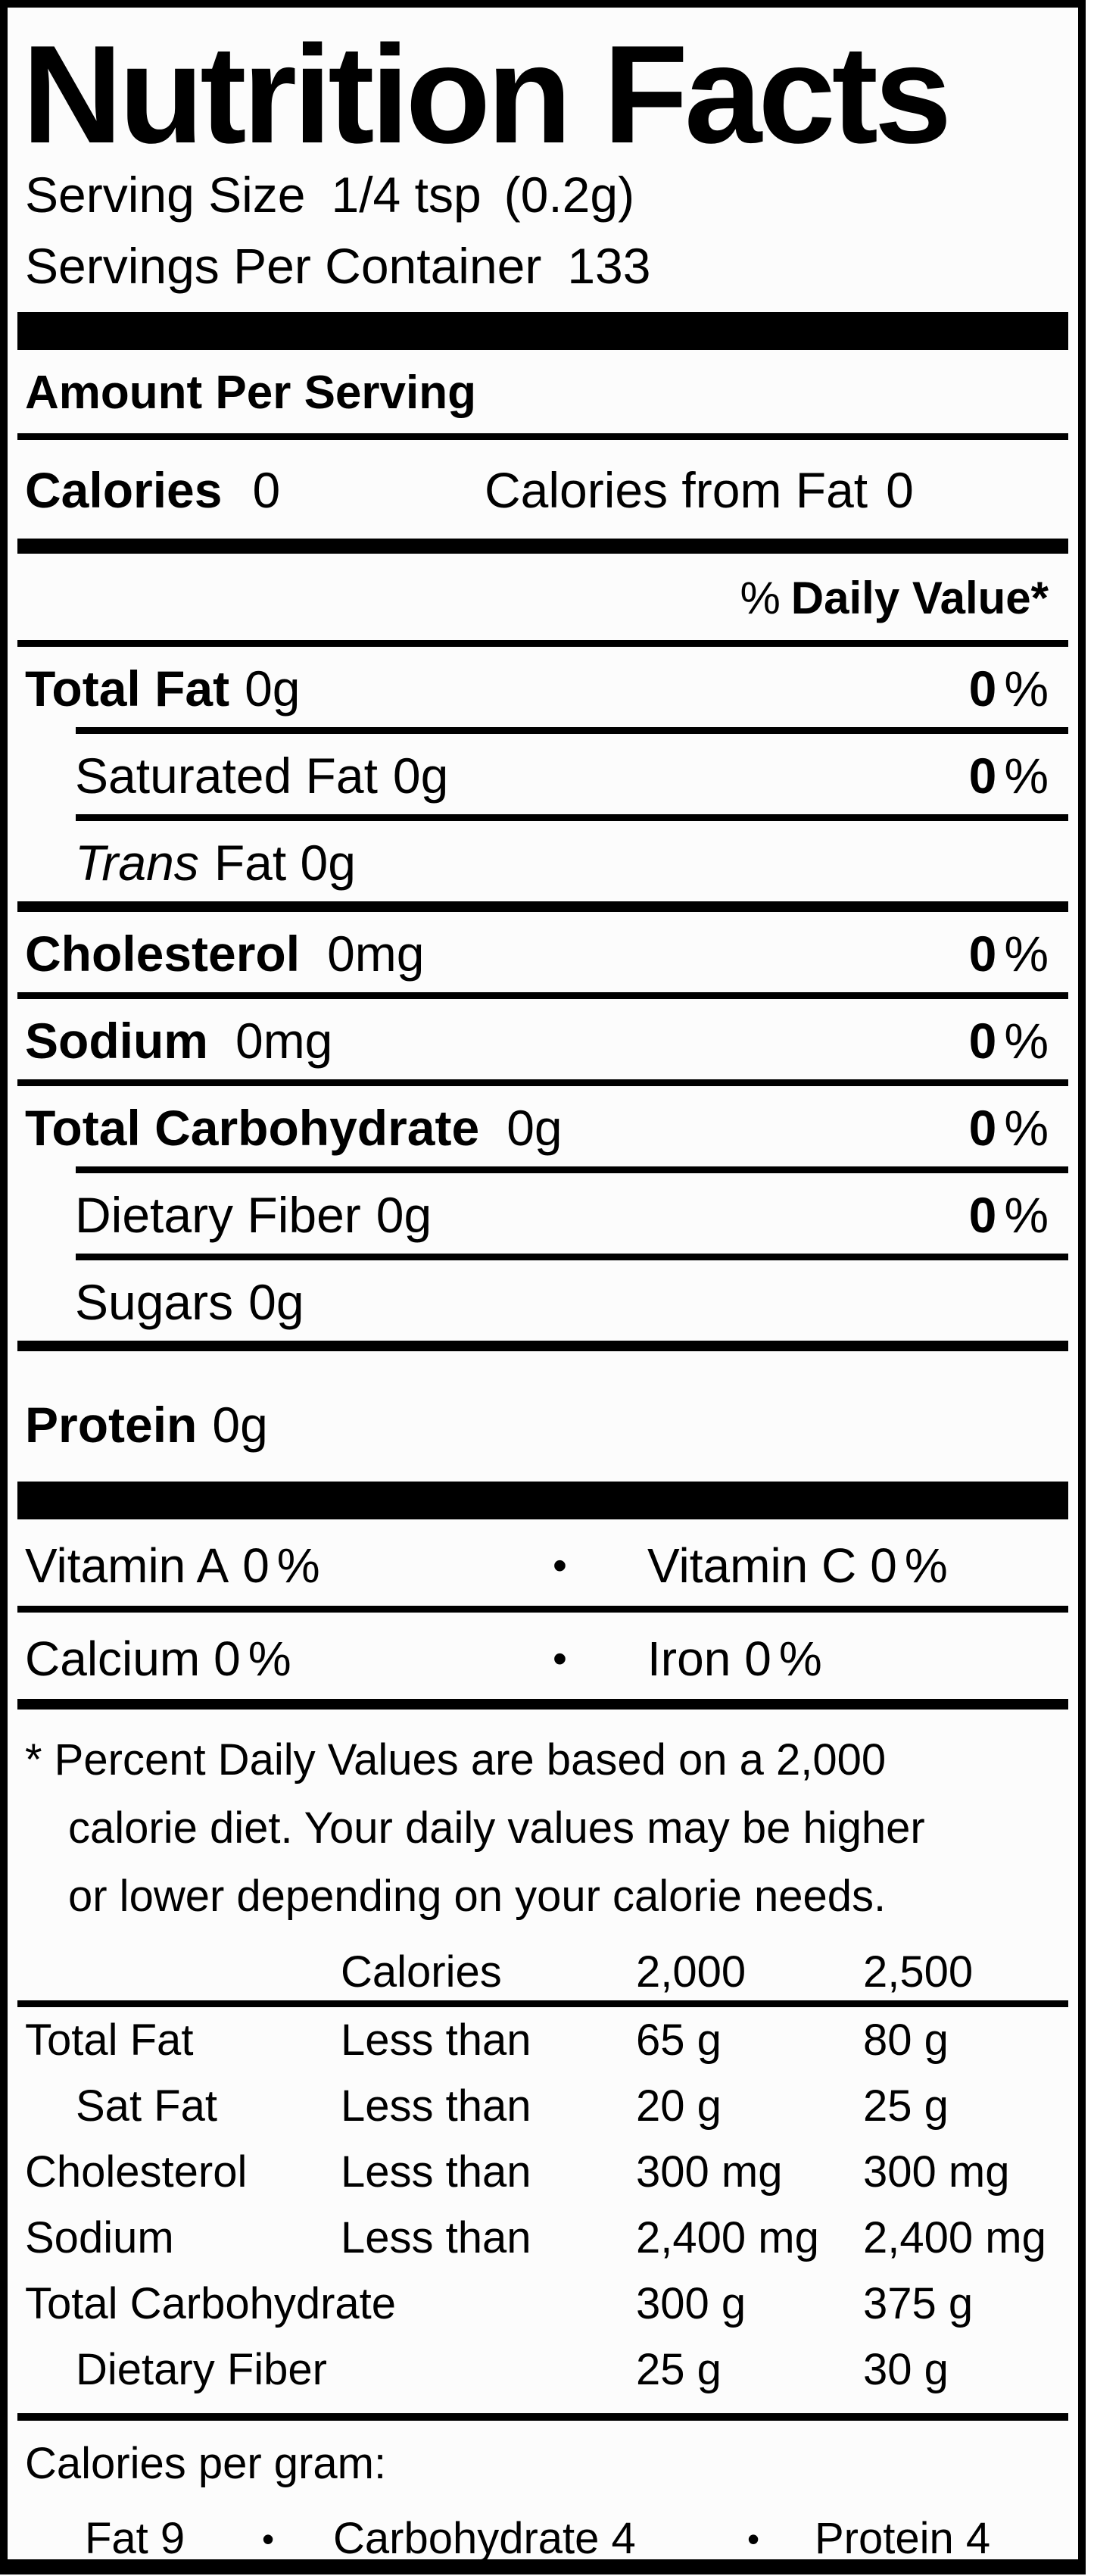 Image resolution: width=1094 pixels, height=2576 pixels. What do you see at coordinates (485, 2539) in the screenshot?
I see `cpg-carbohydrate: Carbohydrate 4` at bounding box center [485, 2539].